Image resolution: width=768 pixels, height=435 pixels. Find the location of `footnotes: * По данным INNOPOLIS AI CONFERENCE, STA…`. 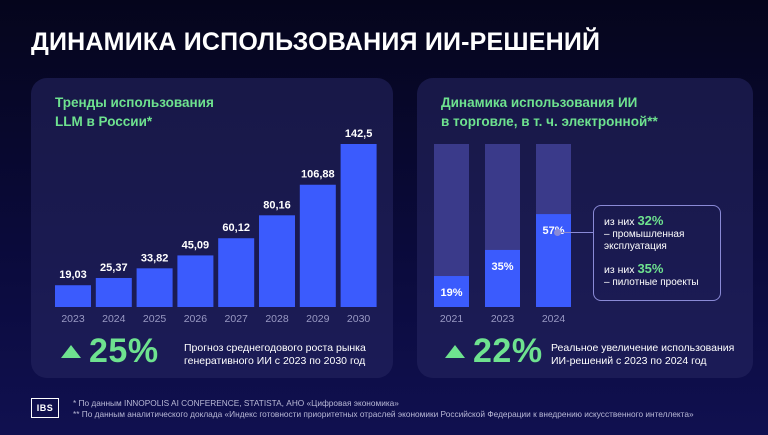

footnotes: * По данным INNOPOLIS AI CONFERENCE, STA… is located at coordinates (383, 409).